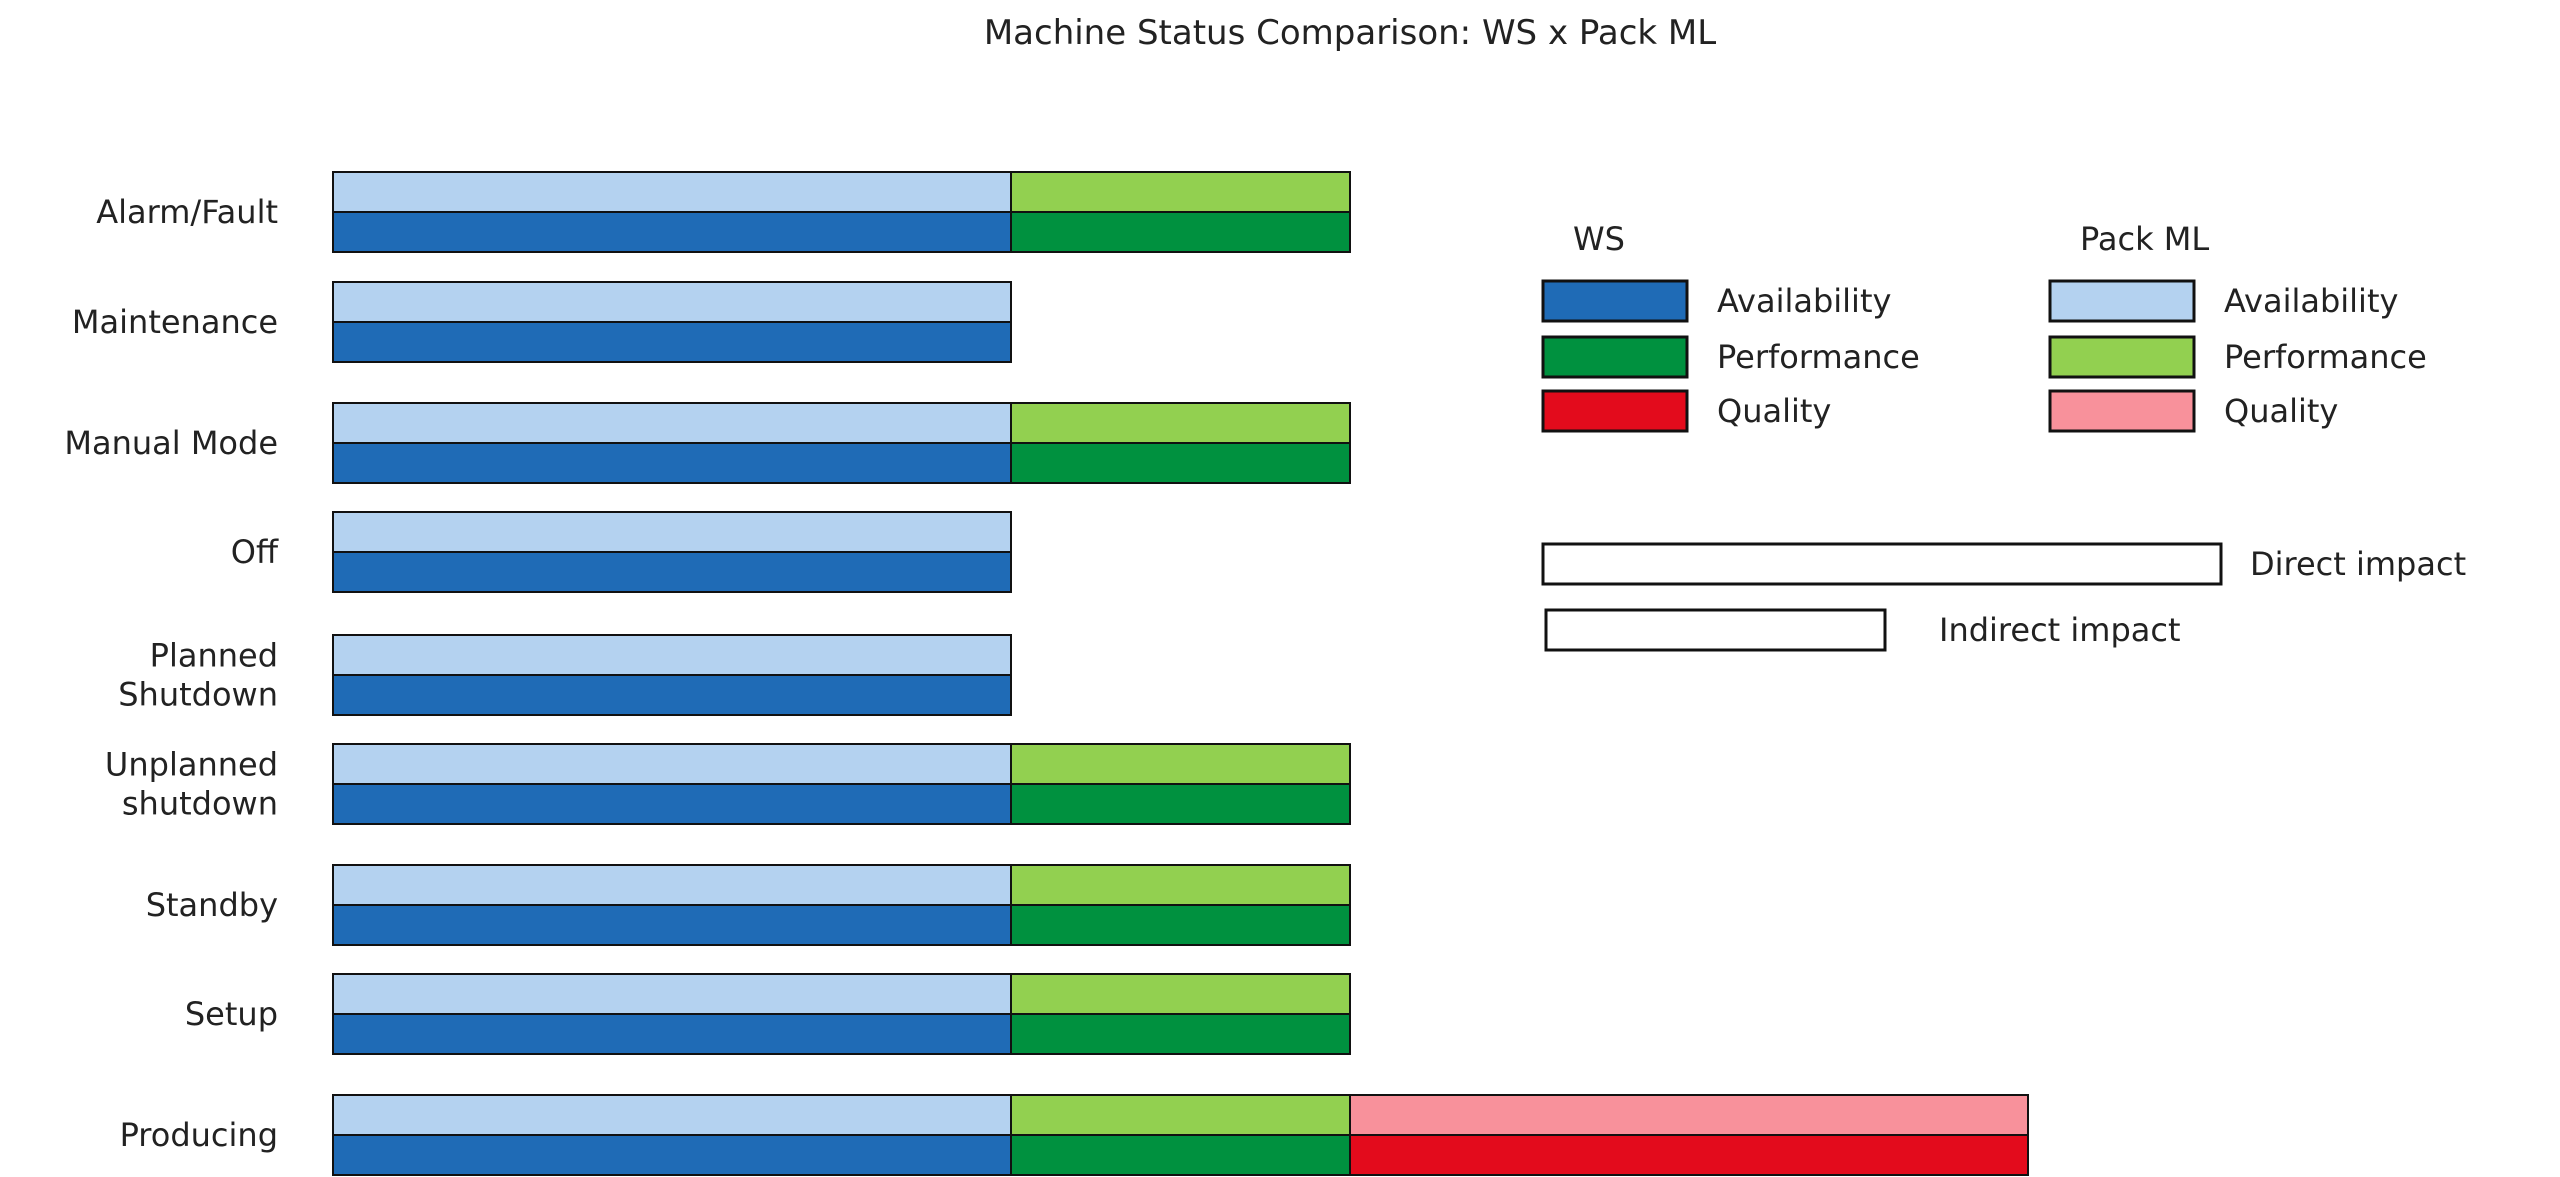 The image size is (2560, 1177). Describe the element at coordinates (672, 572) in the screenshot. I see `bar-off-ws-availability` at that location.